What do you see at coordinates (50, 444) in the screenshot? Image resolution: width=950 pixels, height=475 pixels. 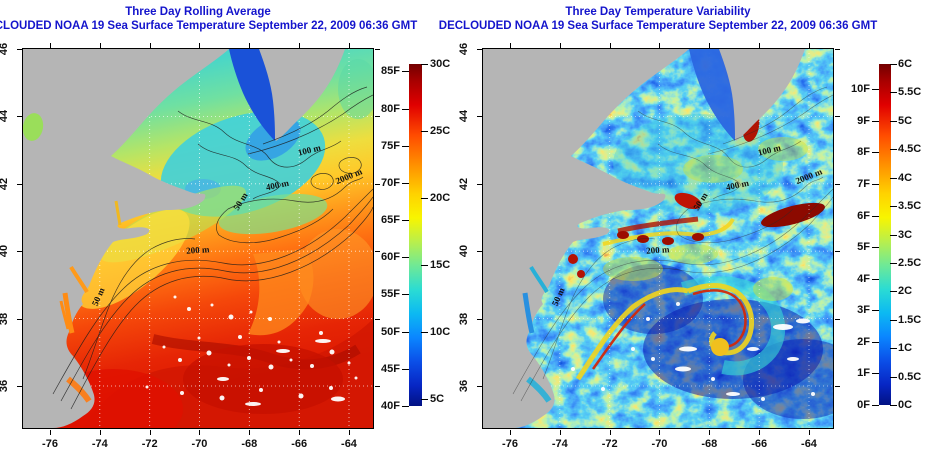 I see `avg-x-tick-label: -76` at bounding box center [50, 444].